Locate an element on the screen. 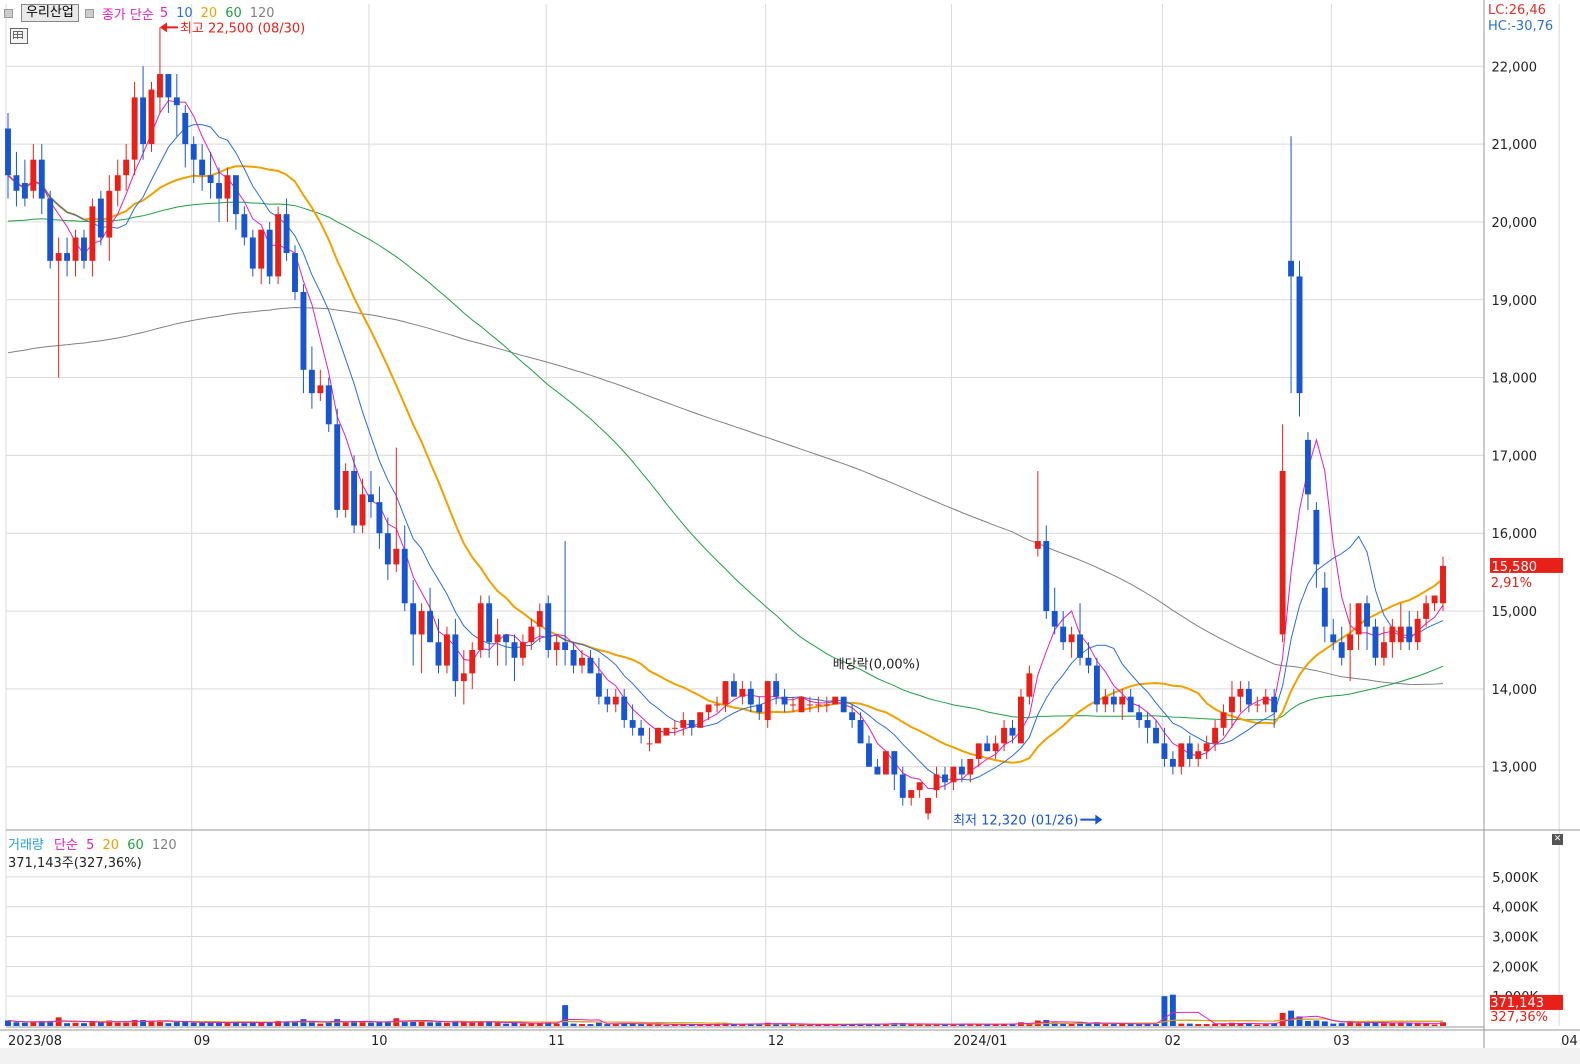 This screenshot has height=1064, width=1580. date-tick-label: 09 is located at coordinates (202, 1041).